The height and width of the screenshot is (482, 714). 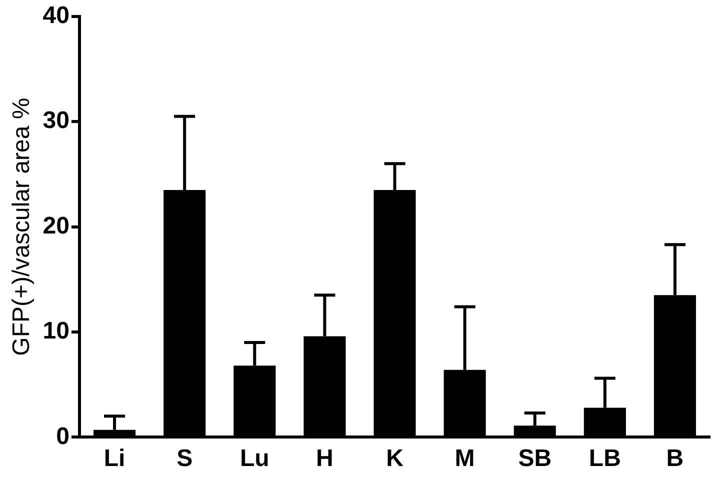 I want to click on x-tick-label: M, so click(x=464, y=458).